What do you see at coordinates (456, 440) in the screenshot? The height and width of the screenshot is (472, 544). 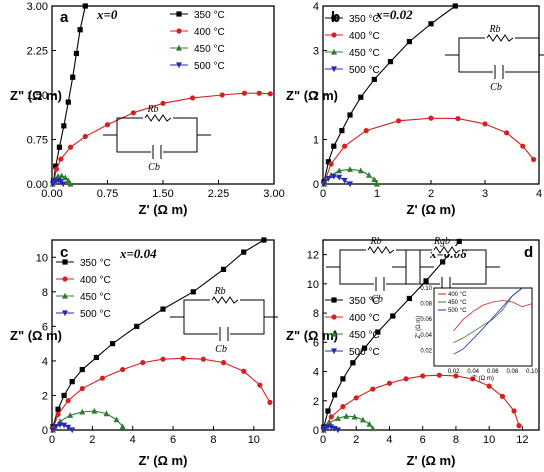 I see `x-tick-label: 8` at bounding box center [456, 440].